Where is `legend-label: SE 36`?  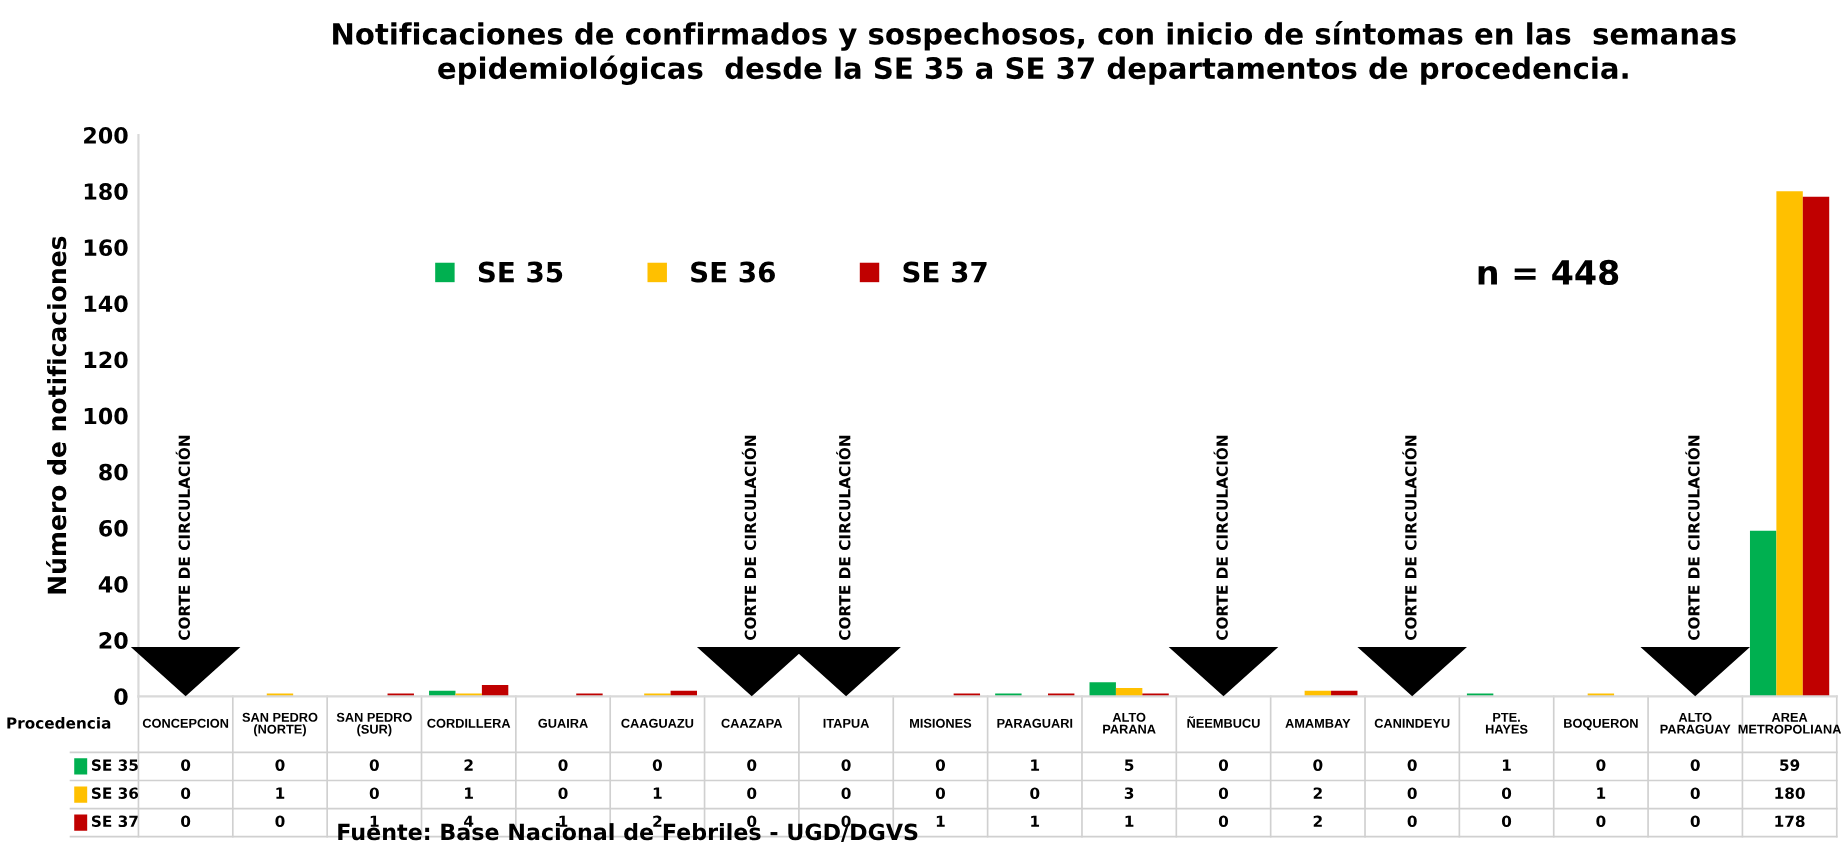
legend-label: SE 36 is located at coordinates (733, 272).